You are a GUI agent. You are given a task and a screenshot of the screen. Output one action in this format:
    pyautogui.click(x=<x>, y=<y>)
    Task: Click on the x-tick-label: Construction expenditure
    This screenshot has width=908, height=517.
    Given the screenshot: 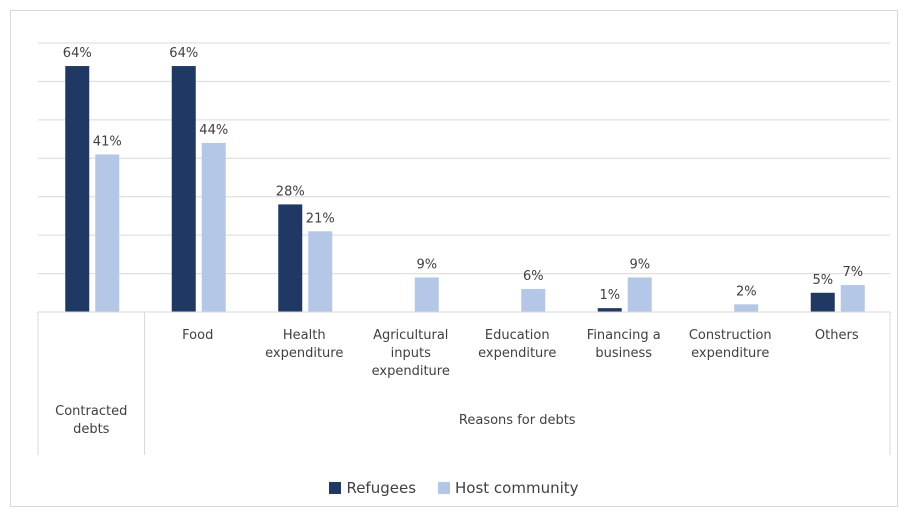 What is the action you would take?
    pyautogui.click(x=730, y=344)
    